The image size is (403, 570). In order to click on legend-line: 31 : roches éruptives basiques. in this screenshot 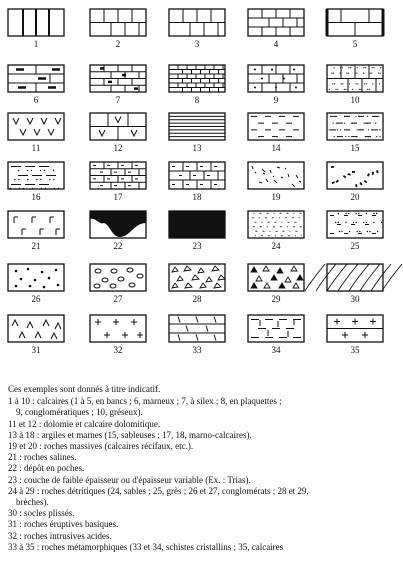, I will do `click(63, 524)`.